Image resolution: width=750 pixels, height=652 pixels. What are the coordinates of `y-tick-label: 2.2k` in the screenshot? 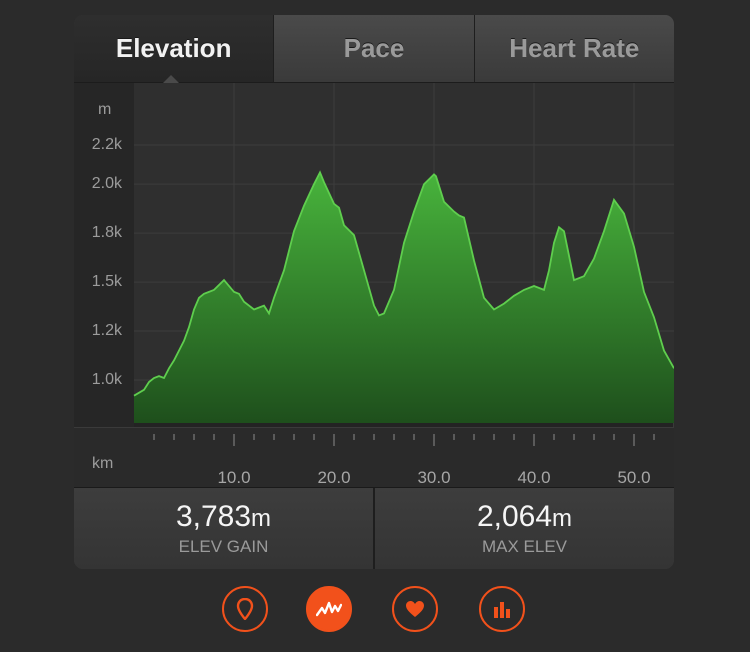 It's located at (106, 144).